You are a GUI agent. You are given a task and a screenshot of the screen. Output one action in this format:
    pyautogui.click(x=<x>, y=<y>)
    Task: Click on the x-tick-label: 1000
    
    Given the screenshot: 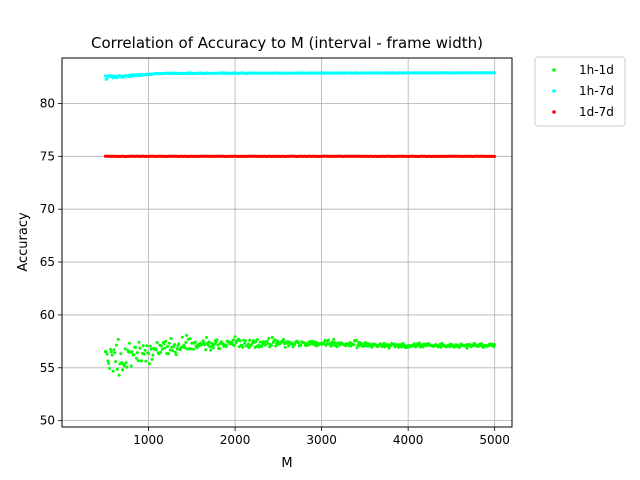 What is the action you would take?
    pyautogui.click(x=148, y=440)
    